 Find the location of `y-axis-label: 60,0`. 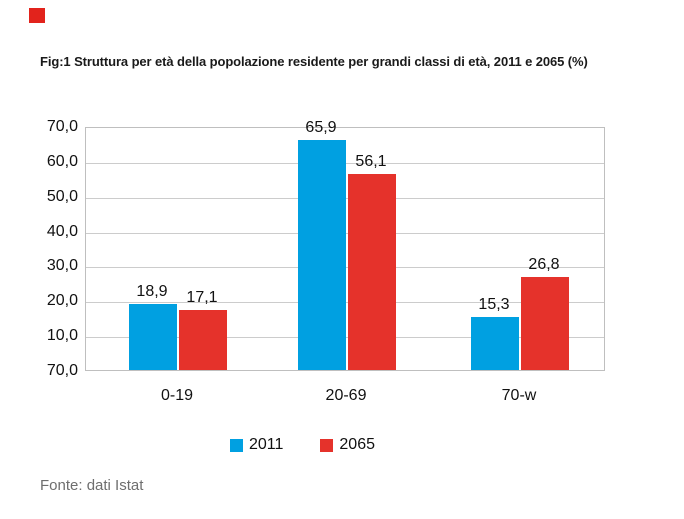

y-axis-label: 60,0 is located at coordinates (62, 161).